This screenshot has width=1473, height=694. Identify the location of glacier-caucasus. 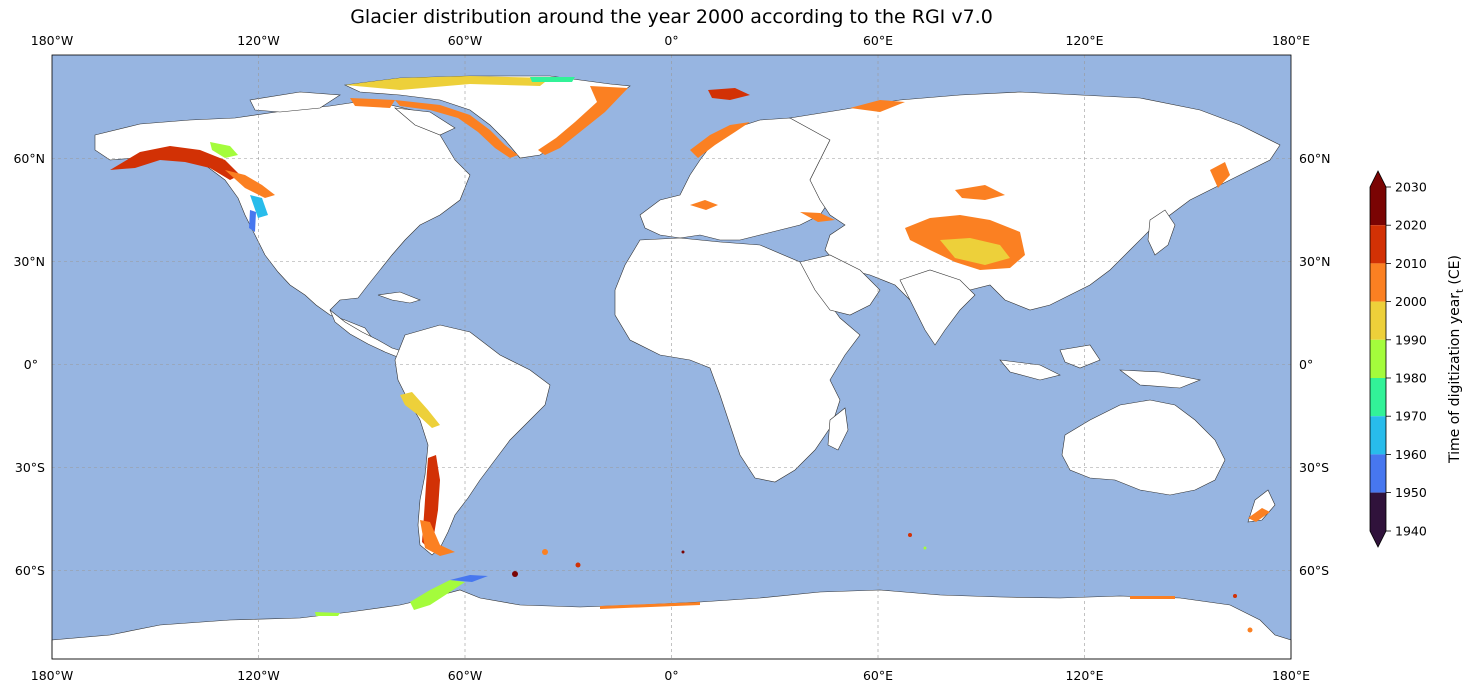
(817, 217).